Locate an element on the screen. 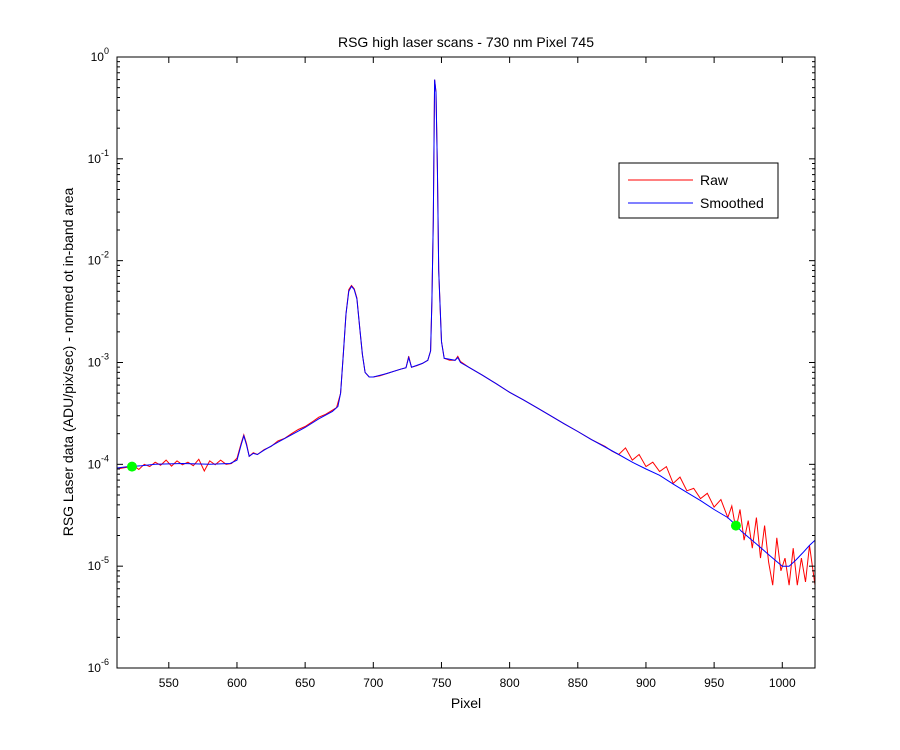  y-tick-label: 10⁻¹ is located at coordinates (98, 157).